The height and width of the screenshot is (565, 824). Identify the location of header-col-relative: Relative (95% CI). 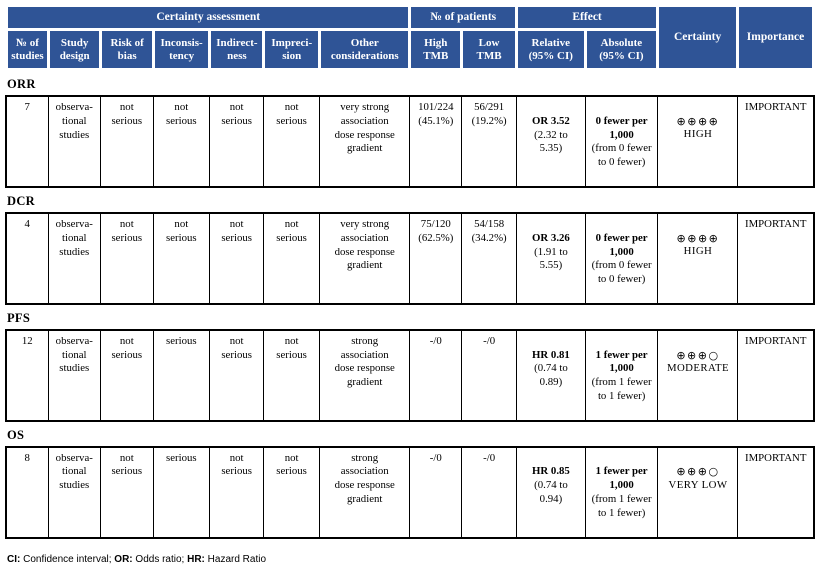
(550, 49).